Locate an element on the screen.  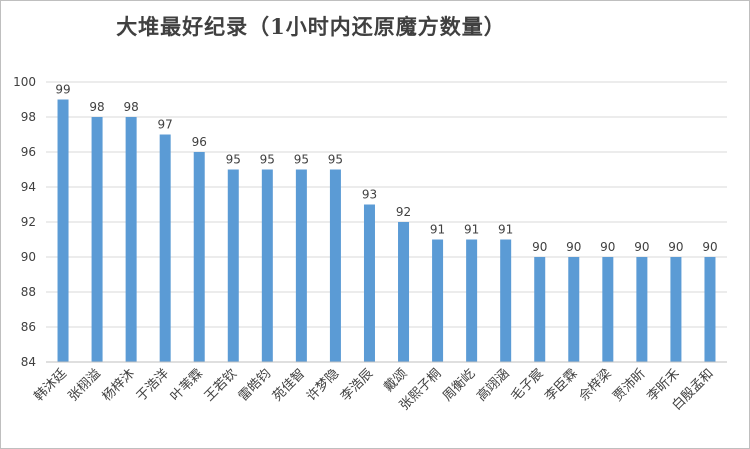
y-tick-label: 96 is located at coordinates (28, 152).